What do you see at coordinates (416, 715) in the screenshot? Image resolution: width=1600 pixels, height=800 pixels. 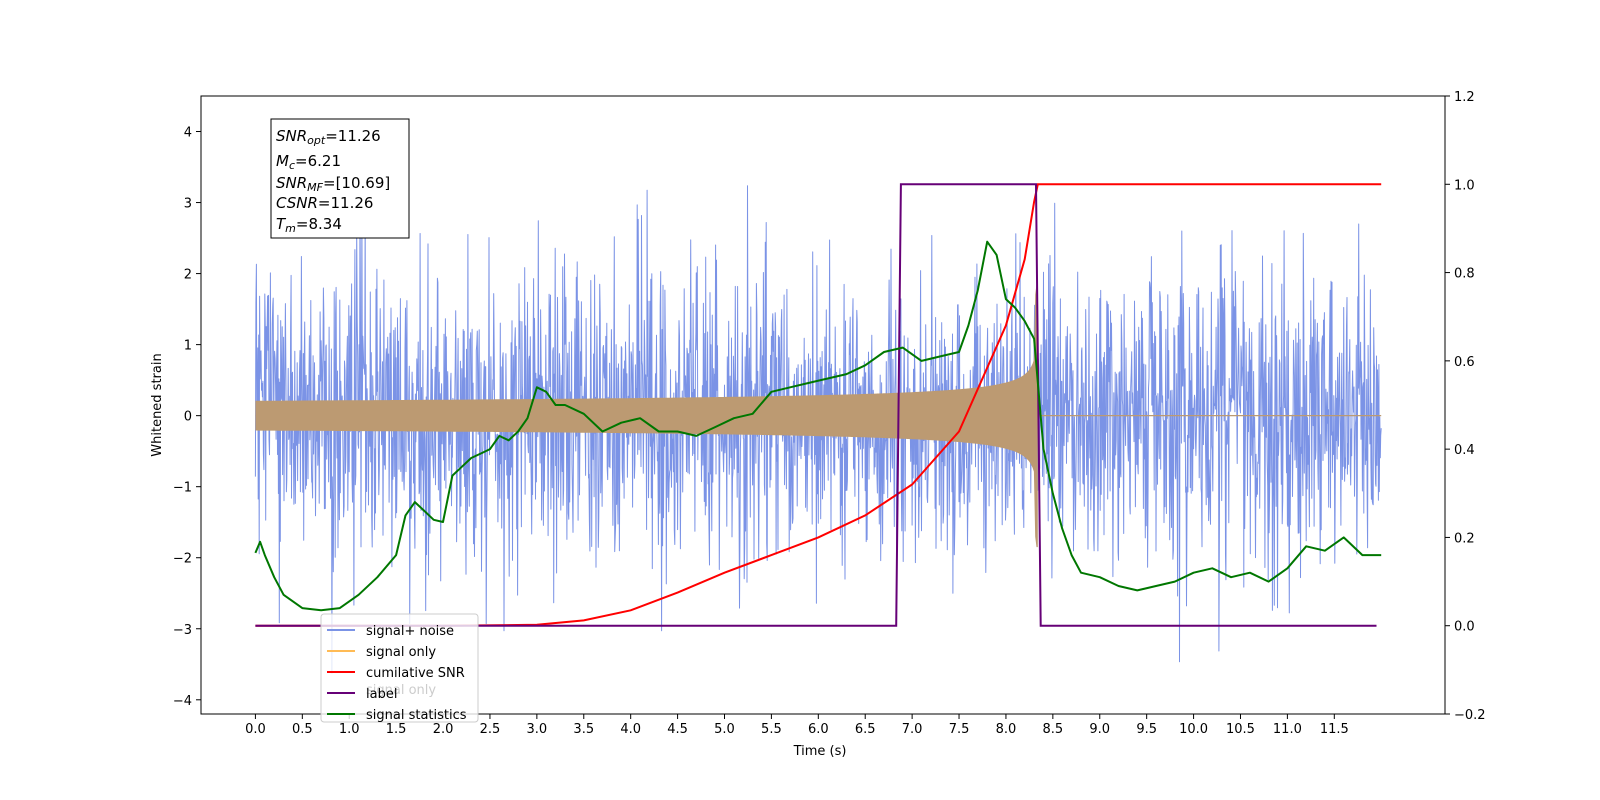 I see `legend-label-signal-statistics: signal statistics` at bounding box center [416, 715].